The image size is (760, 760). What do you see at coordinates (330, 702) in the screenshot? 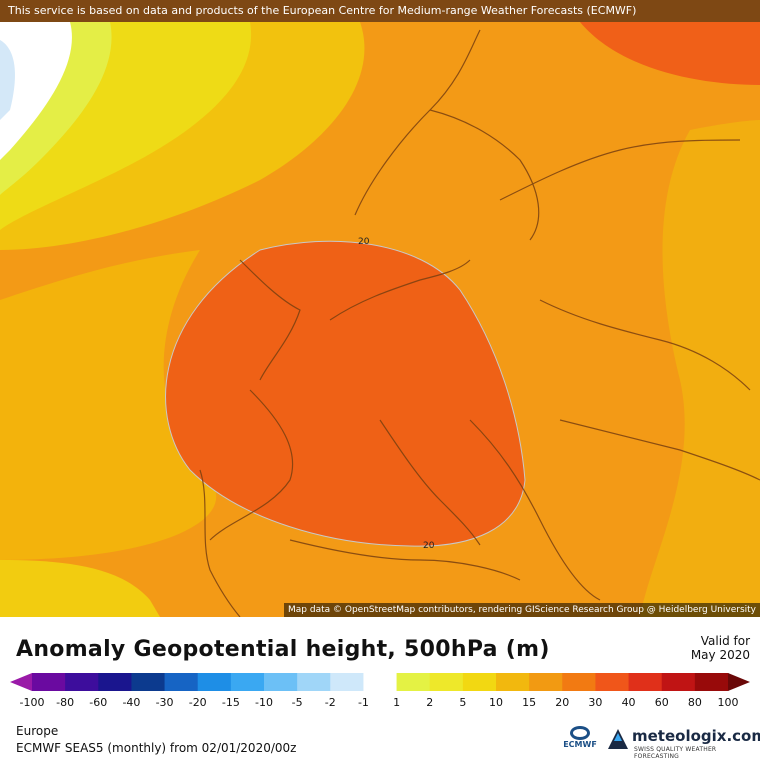
I see `legend-tick-label: -2` at bounding box center [330, 702].